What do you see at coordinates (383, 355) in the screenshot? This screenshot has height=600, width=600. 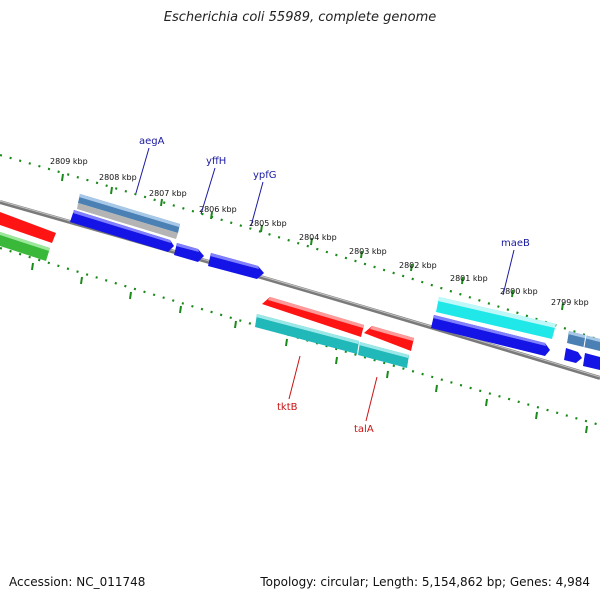 I see `gene-talA-teal` at bounding box center [383, 355].